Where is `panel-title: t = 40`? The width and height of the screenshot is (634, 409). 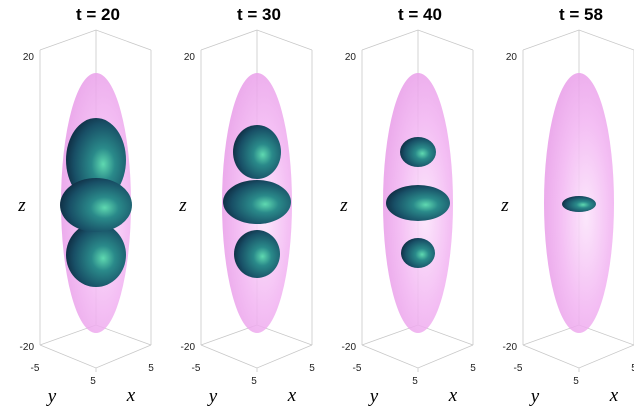
panel-title: t = 40 is located at coordinates (420, 14).